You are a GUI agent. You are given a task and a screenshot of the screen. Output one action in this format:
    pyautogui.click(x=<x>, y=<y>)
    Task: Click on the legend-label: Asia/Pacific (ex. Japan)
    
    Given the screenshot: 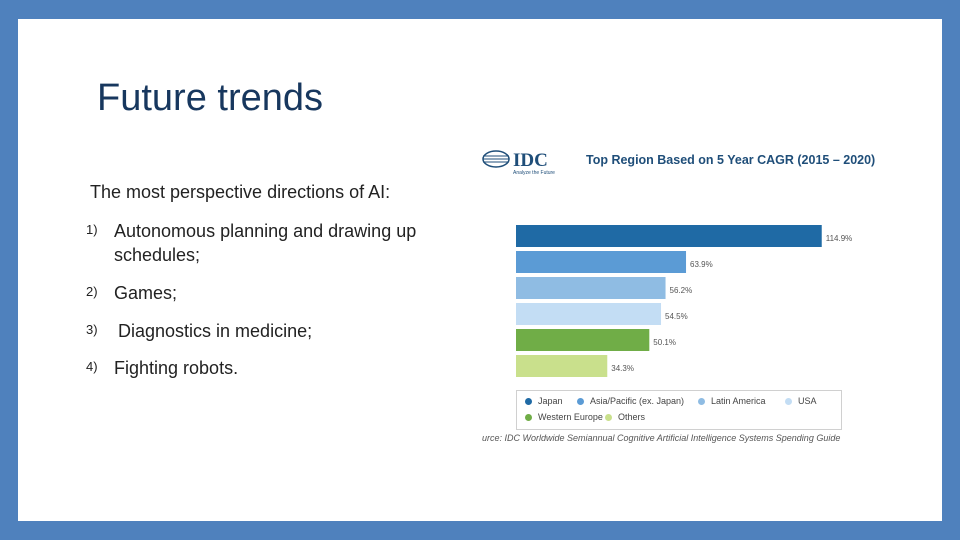 What is the action you would take?
    pyautogui.click(x=637, y=401)
    